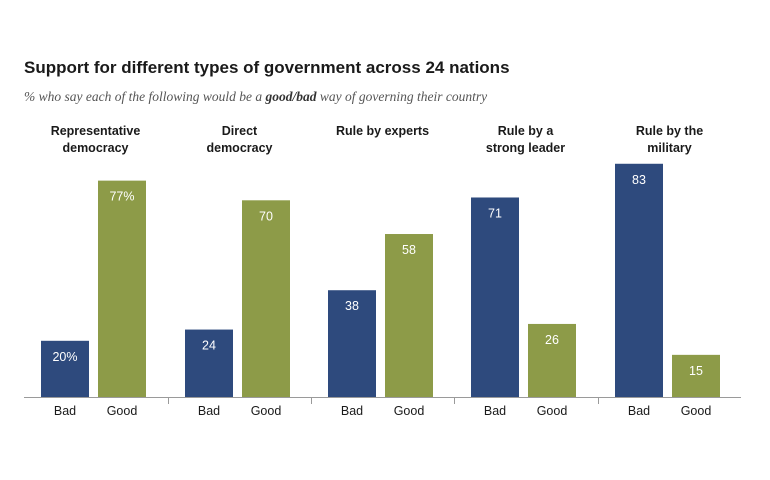 This screenshot has height=480, width=770. Describe the element at coordinates (209, 346) in the screenshot. I see `bar-value-label: 24` at that location.